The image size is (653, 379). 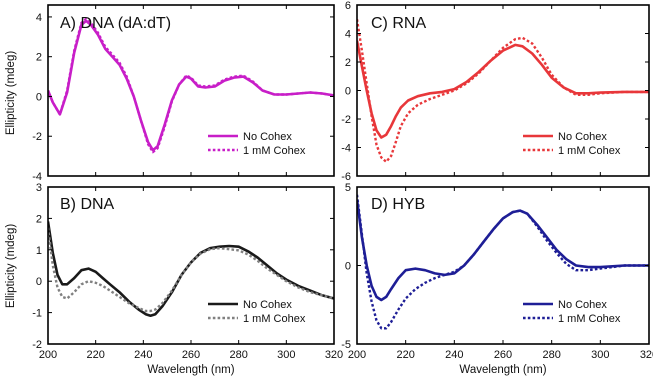 What do you see at coordinates (398, 204) in the screenshot?
I see `panel-title: D) HYB` at bounding box center [398, 204].